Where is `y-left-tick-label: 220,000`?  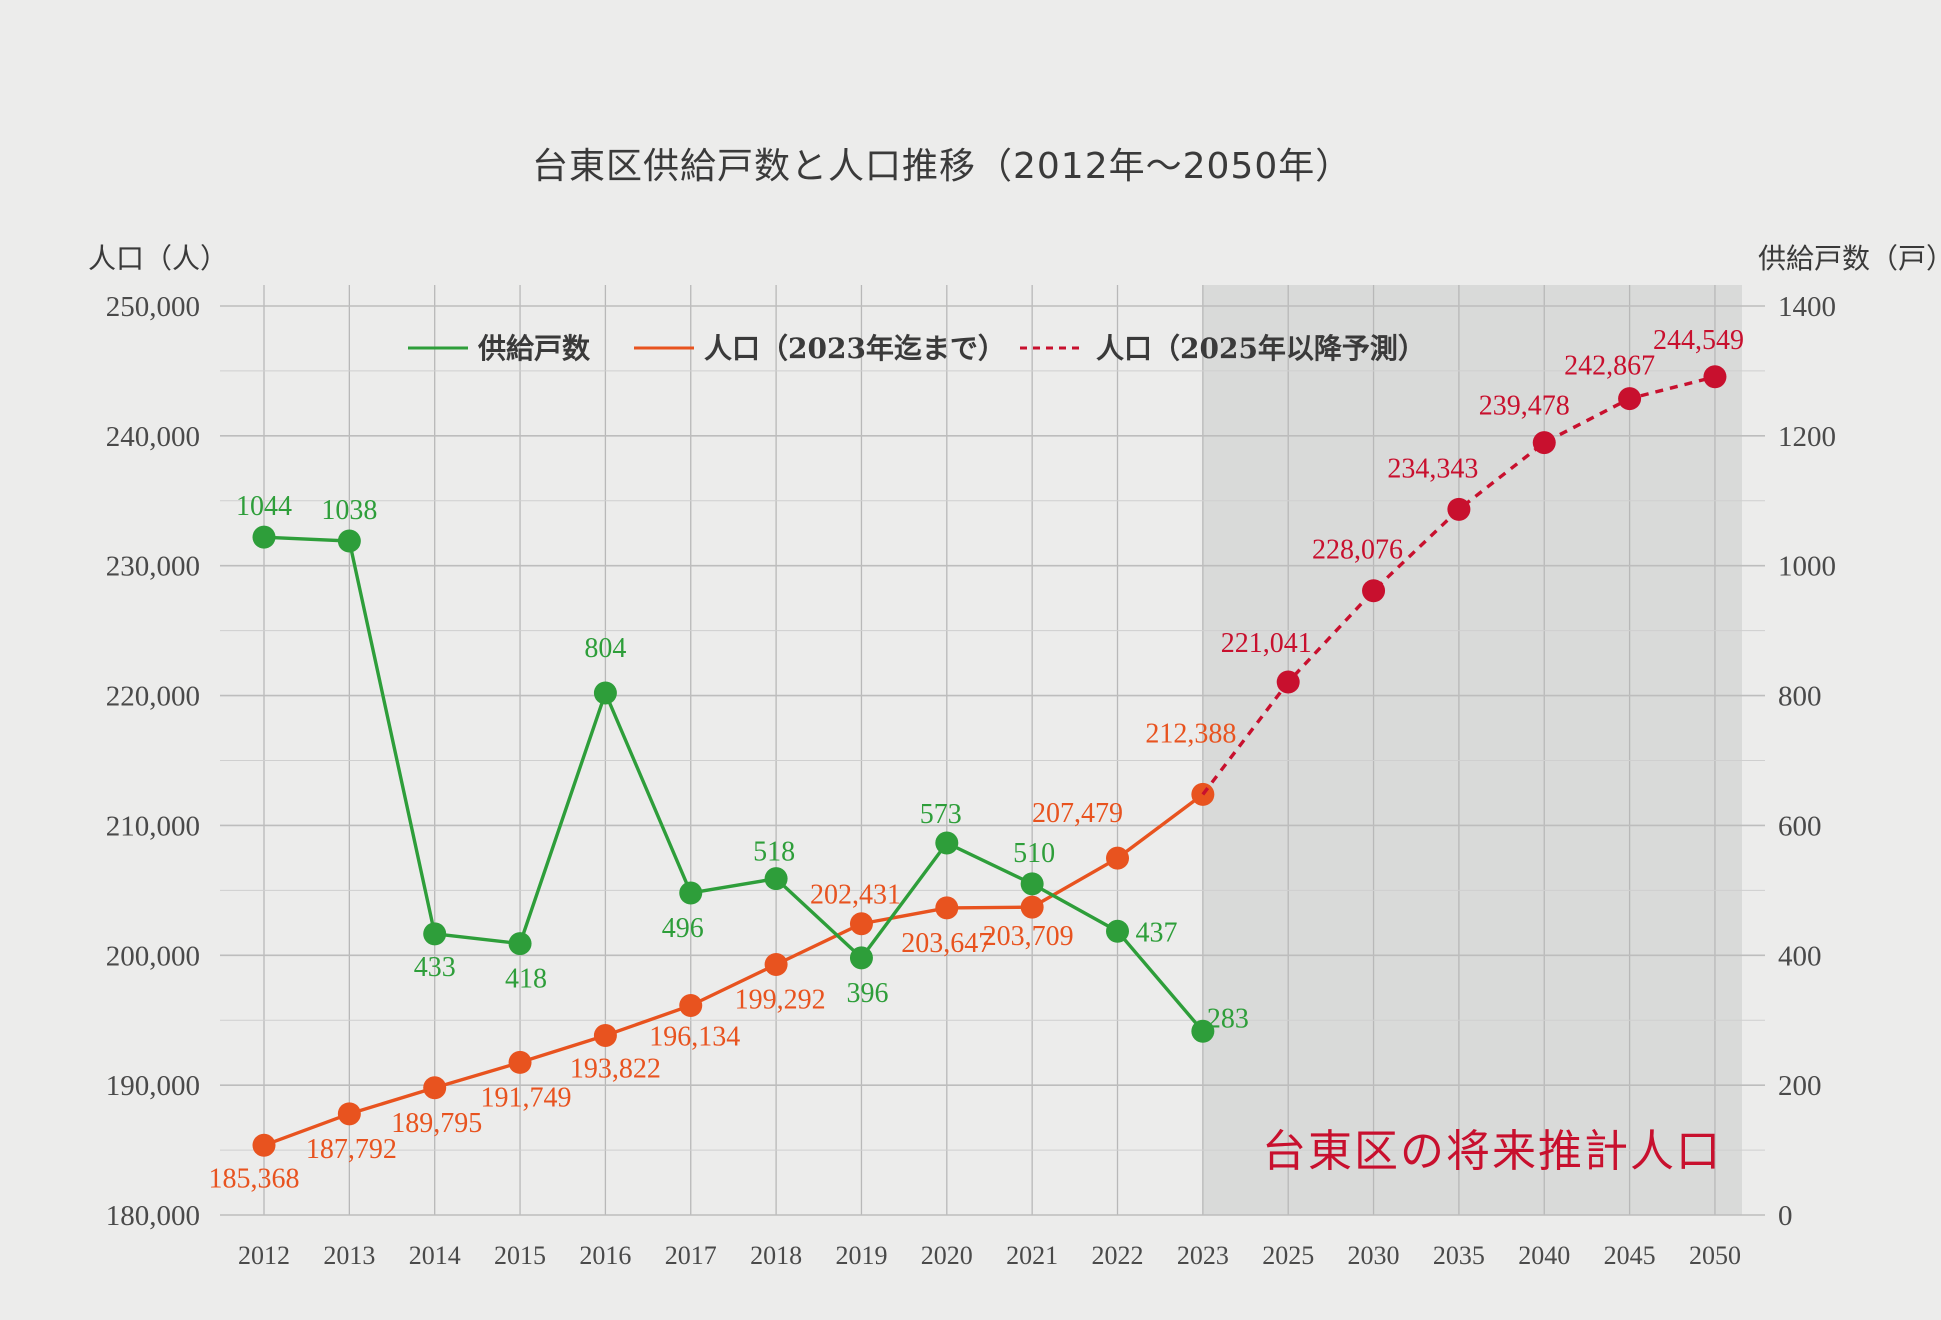 y-left-tick-label: 220,000 is located at coordinates (153, 697).